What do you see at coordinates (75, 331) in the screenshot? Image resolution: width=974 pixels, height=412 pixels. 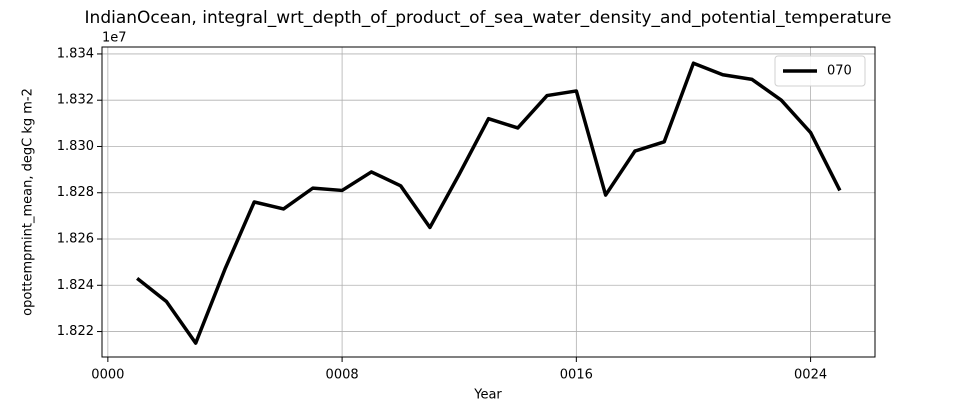 I see `y-tick-label: 1.822` at bounding box center [75, 331].